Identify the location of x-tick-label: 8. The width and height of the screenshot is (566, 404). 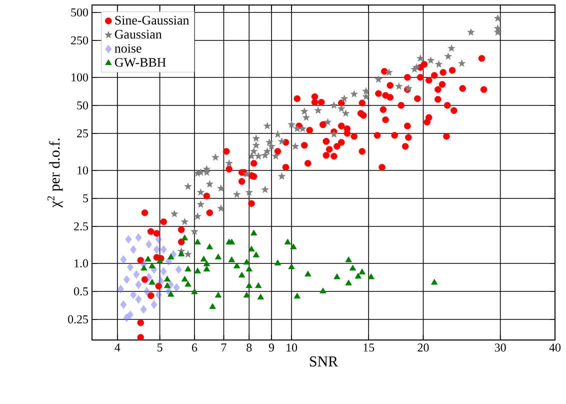
(249, 348).